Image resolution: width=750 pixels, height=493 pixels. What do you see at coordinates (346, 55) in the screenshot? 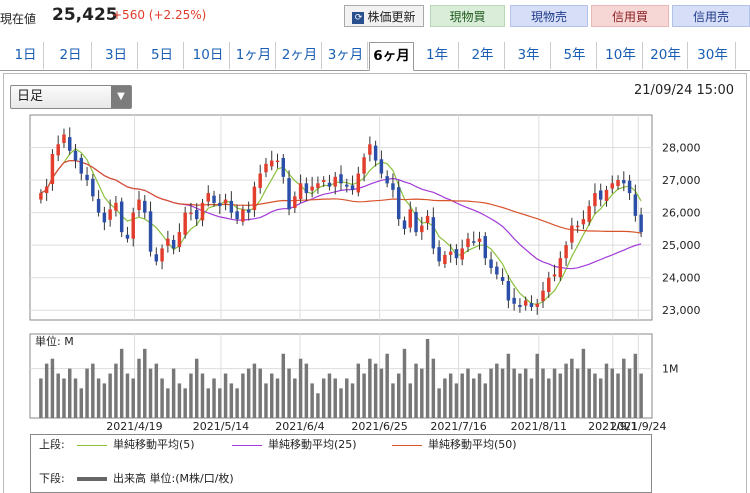
I see `tab-3m: 3ヶ月` at bounding box center [346, 55].